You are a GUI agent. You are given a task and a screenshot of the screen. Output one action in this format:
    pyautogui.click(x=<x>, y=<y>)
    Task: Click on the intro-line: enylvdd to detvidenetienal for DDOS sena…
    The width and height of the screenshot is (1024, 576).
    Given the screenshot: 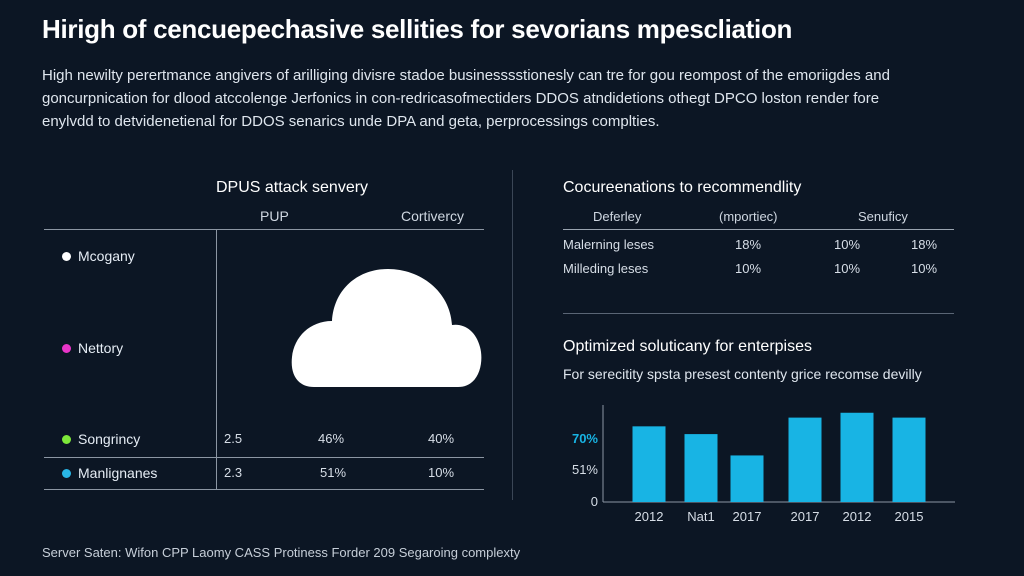 What is the action you would take?
    pyautogui.click(x=351, y=121)
    